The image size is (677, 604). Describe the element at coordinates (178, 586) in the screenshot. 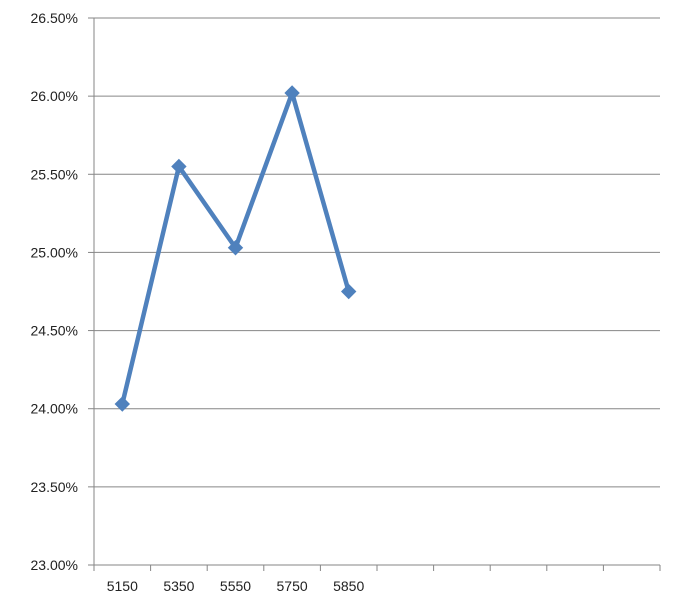

I see `x-tick-label: 5350` at that location.